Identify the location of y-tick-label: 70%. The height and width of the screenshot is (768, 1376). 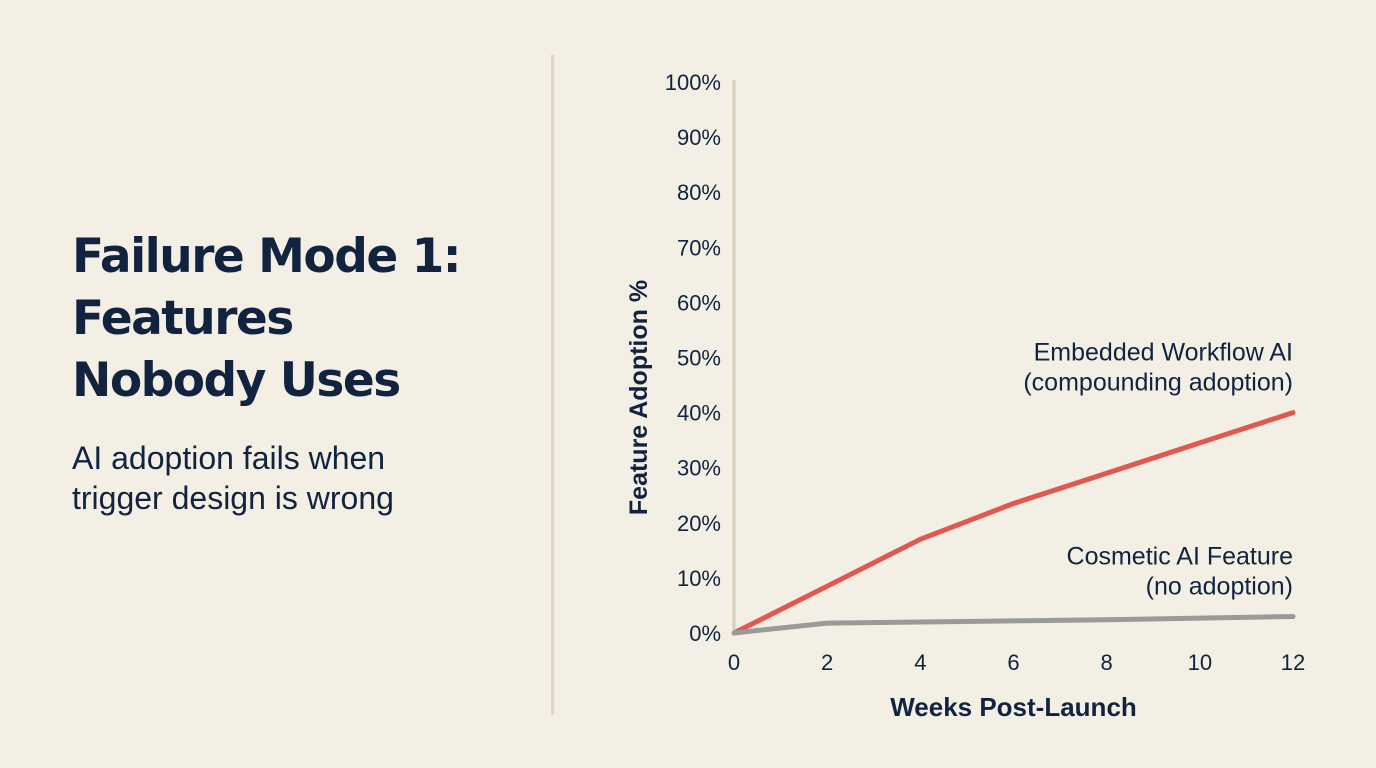
(699, 247).